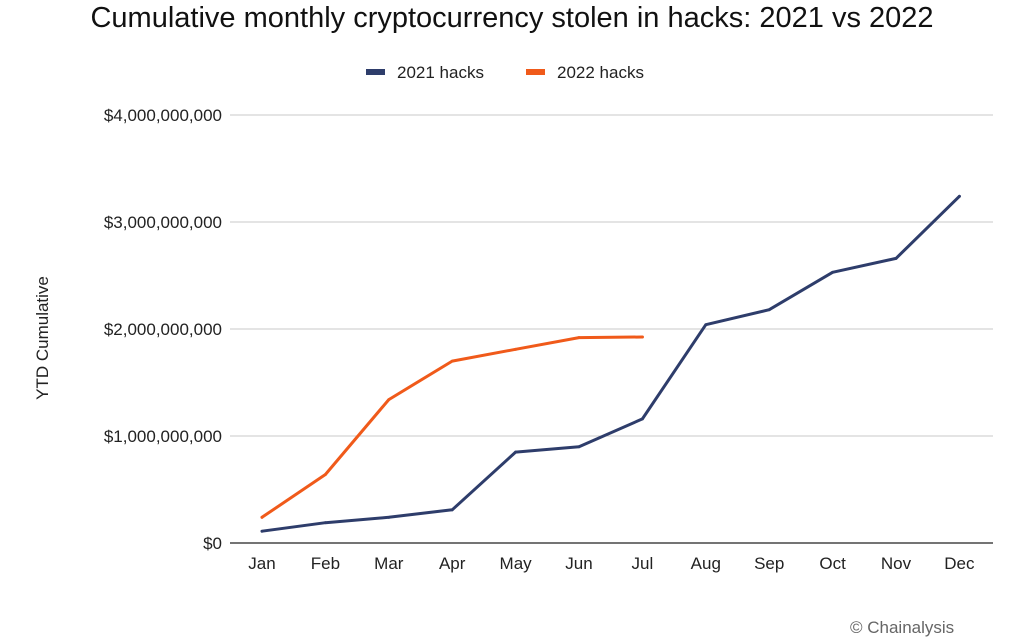 Image resolution: width=1024 pixels, height=638 pixels. Describe the element at coordinates (212, 543) in the screenshot. I see `y-tick-label: $0` at that location.